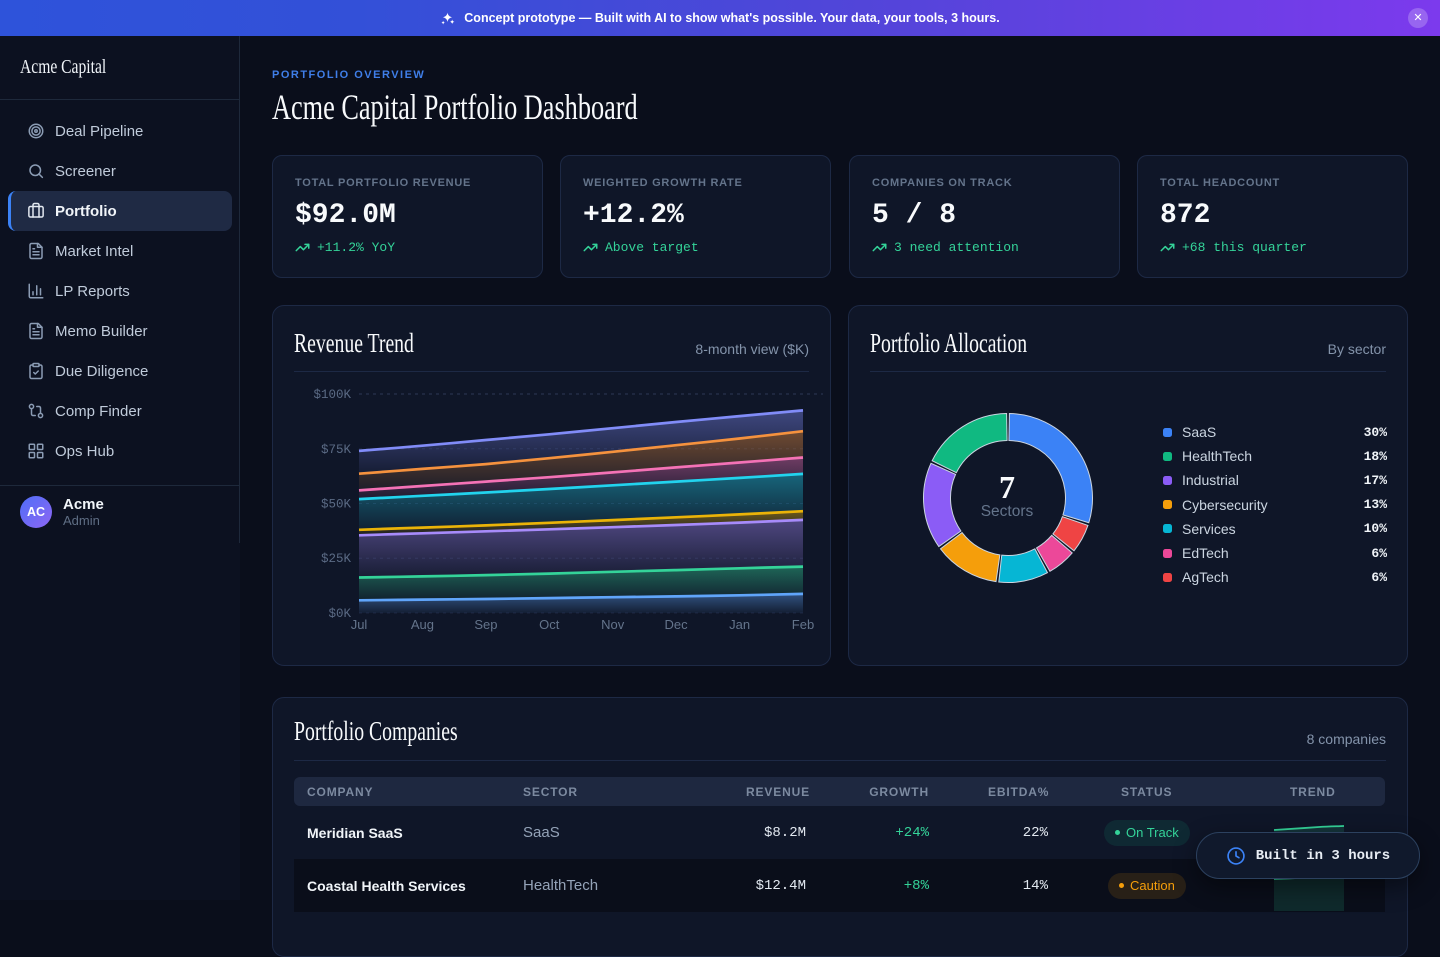 This screenshot has height=957, width=1440. What do you see at coordinates (339, 614) in the screenshot?
I see `svg-text: $0K` at bounding box center [339, 614].